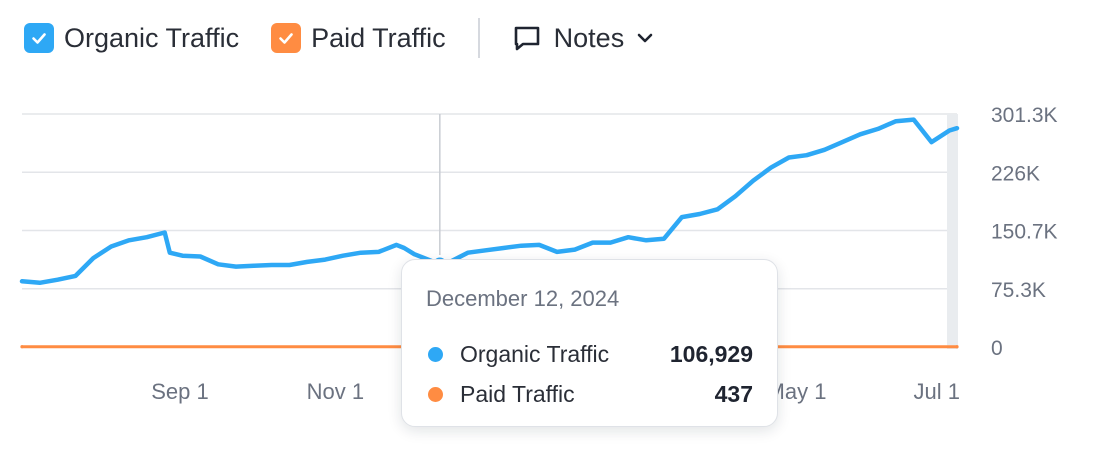 The image size is (1104, 464). I want to click on legend-organic-traffic: Organic Traffic, so click(131, 38).